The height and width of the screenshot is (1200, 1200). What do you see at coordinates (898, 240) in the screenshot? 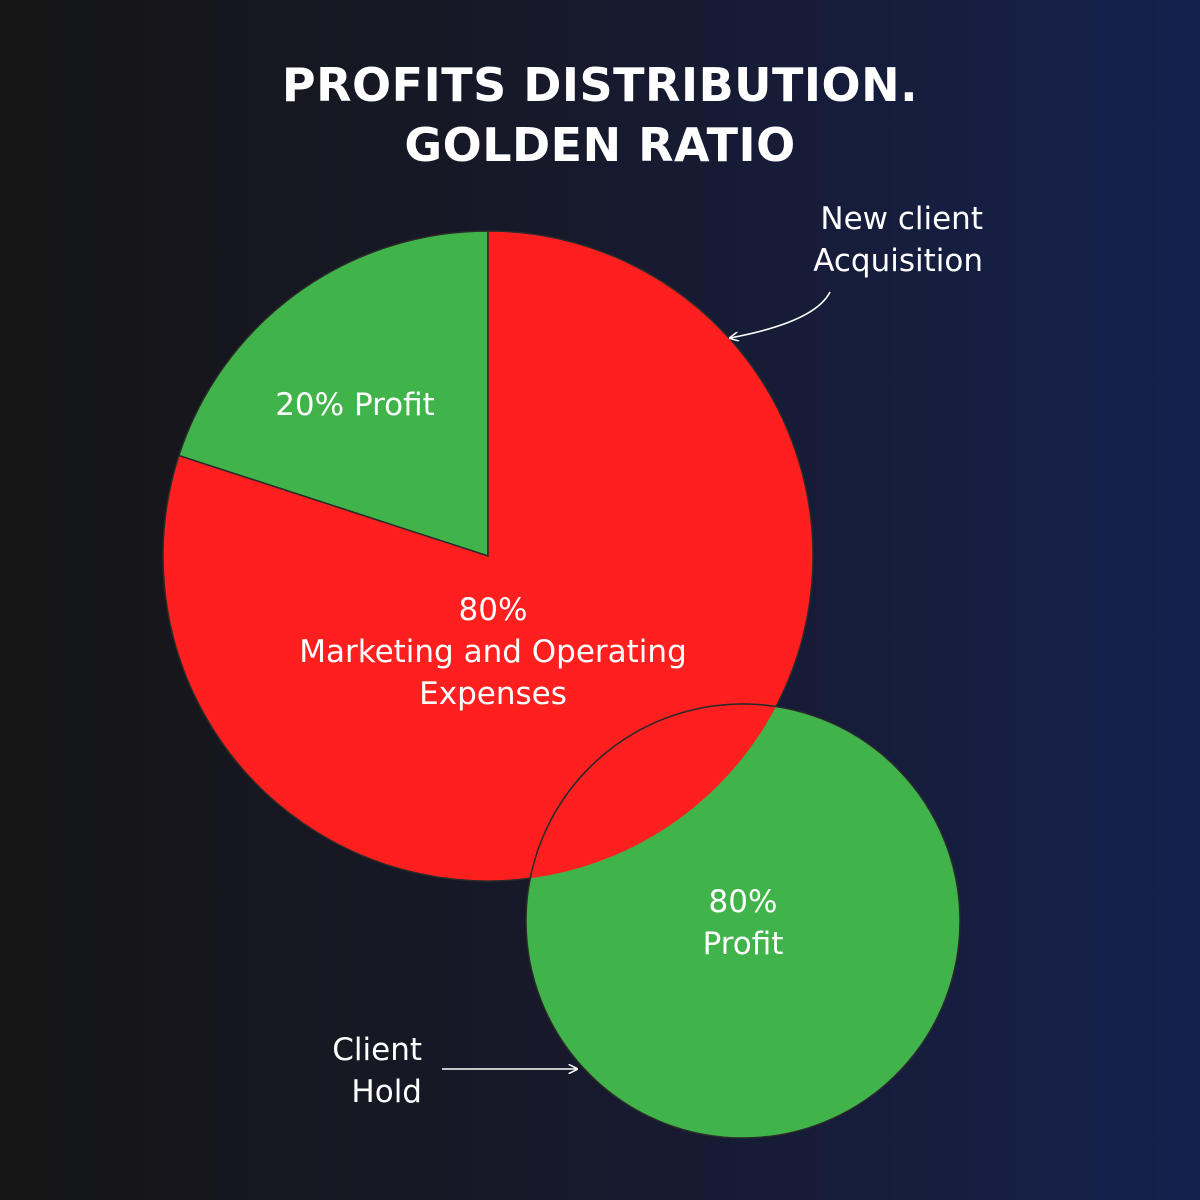
I see `annotation-new-client-acquisition: New client Acquisition` at bounding box center [898, 240].